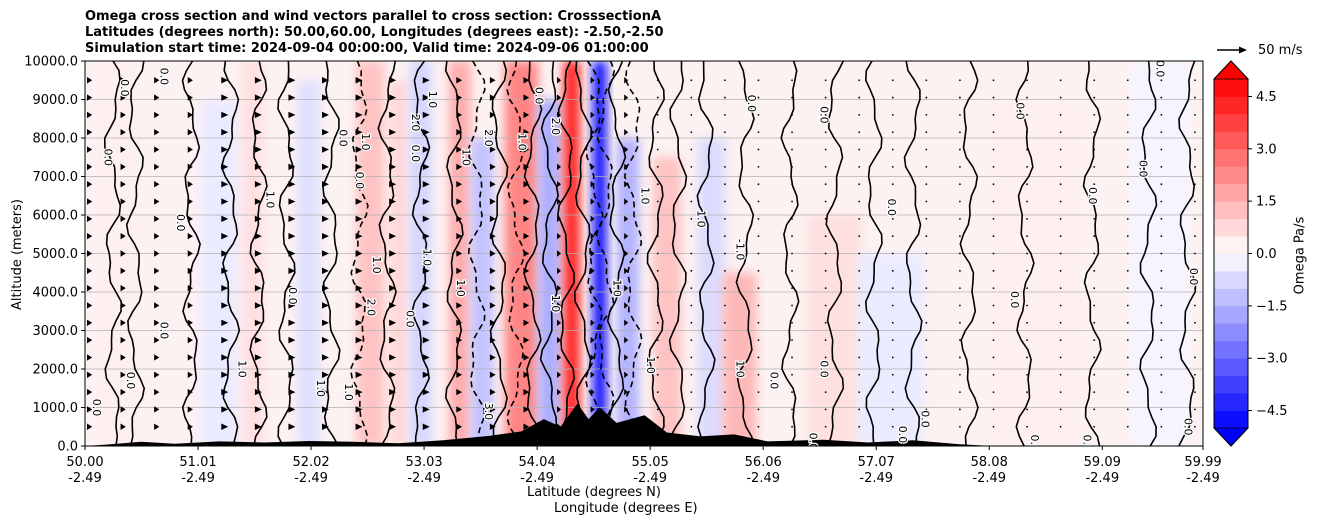 Image resolution: width=1320 pixels, height=526 pixels. Describe the element at coordinates (876, 478) in the screenshot. I see `x-tick-lon-7: -2.49` at that location.